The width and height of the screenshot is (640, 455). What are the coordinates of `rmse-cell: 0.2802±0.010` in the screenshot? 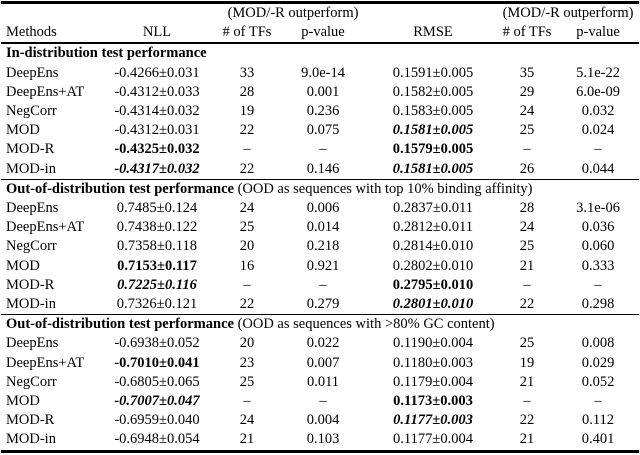 It's located at (433, 265).